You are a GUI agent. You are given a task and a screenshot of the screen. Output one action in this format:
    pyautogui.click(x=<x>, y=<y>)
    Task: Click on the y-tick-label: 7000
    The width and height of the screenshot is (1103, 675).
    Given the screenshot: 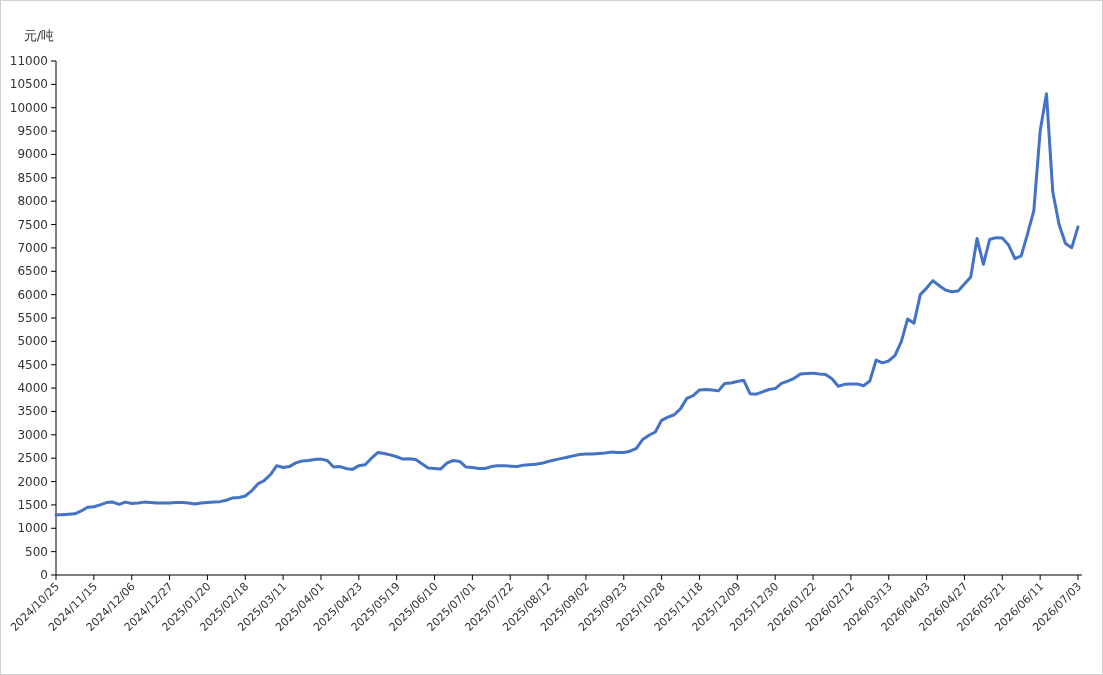 What is the action you would take?
    pyautogui.click(x=32, y=247)
    